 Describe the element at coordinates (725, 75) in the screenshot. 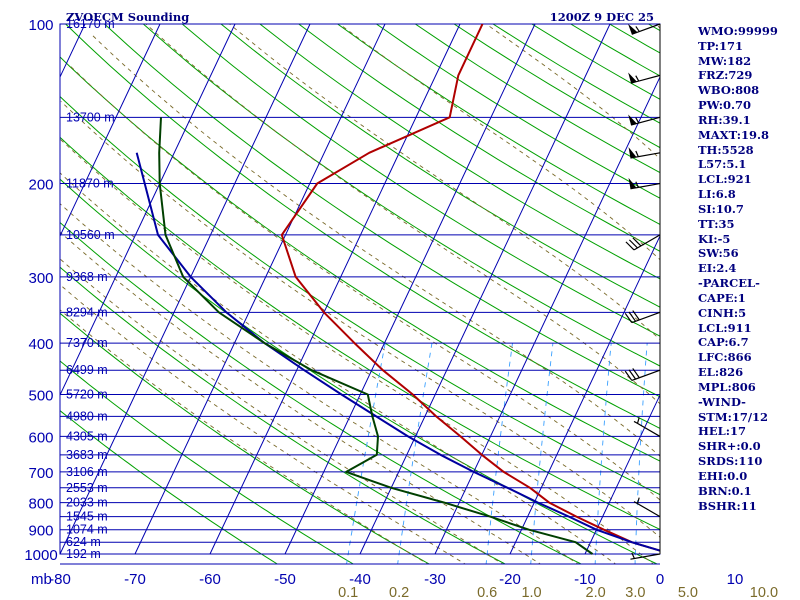

I see `index-item: FRZ:729` at that location.